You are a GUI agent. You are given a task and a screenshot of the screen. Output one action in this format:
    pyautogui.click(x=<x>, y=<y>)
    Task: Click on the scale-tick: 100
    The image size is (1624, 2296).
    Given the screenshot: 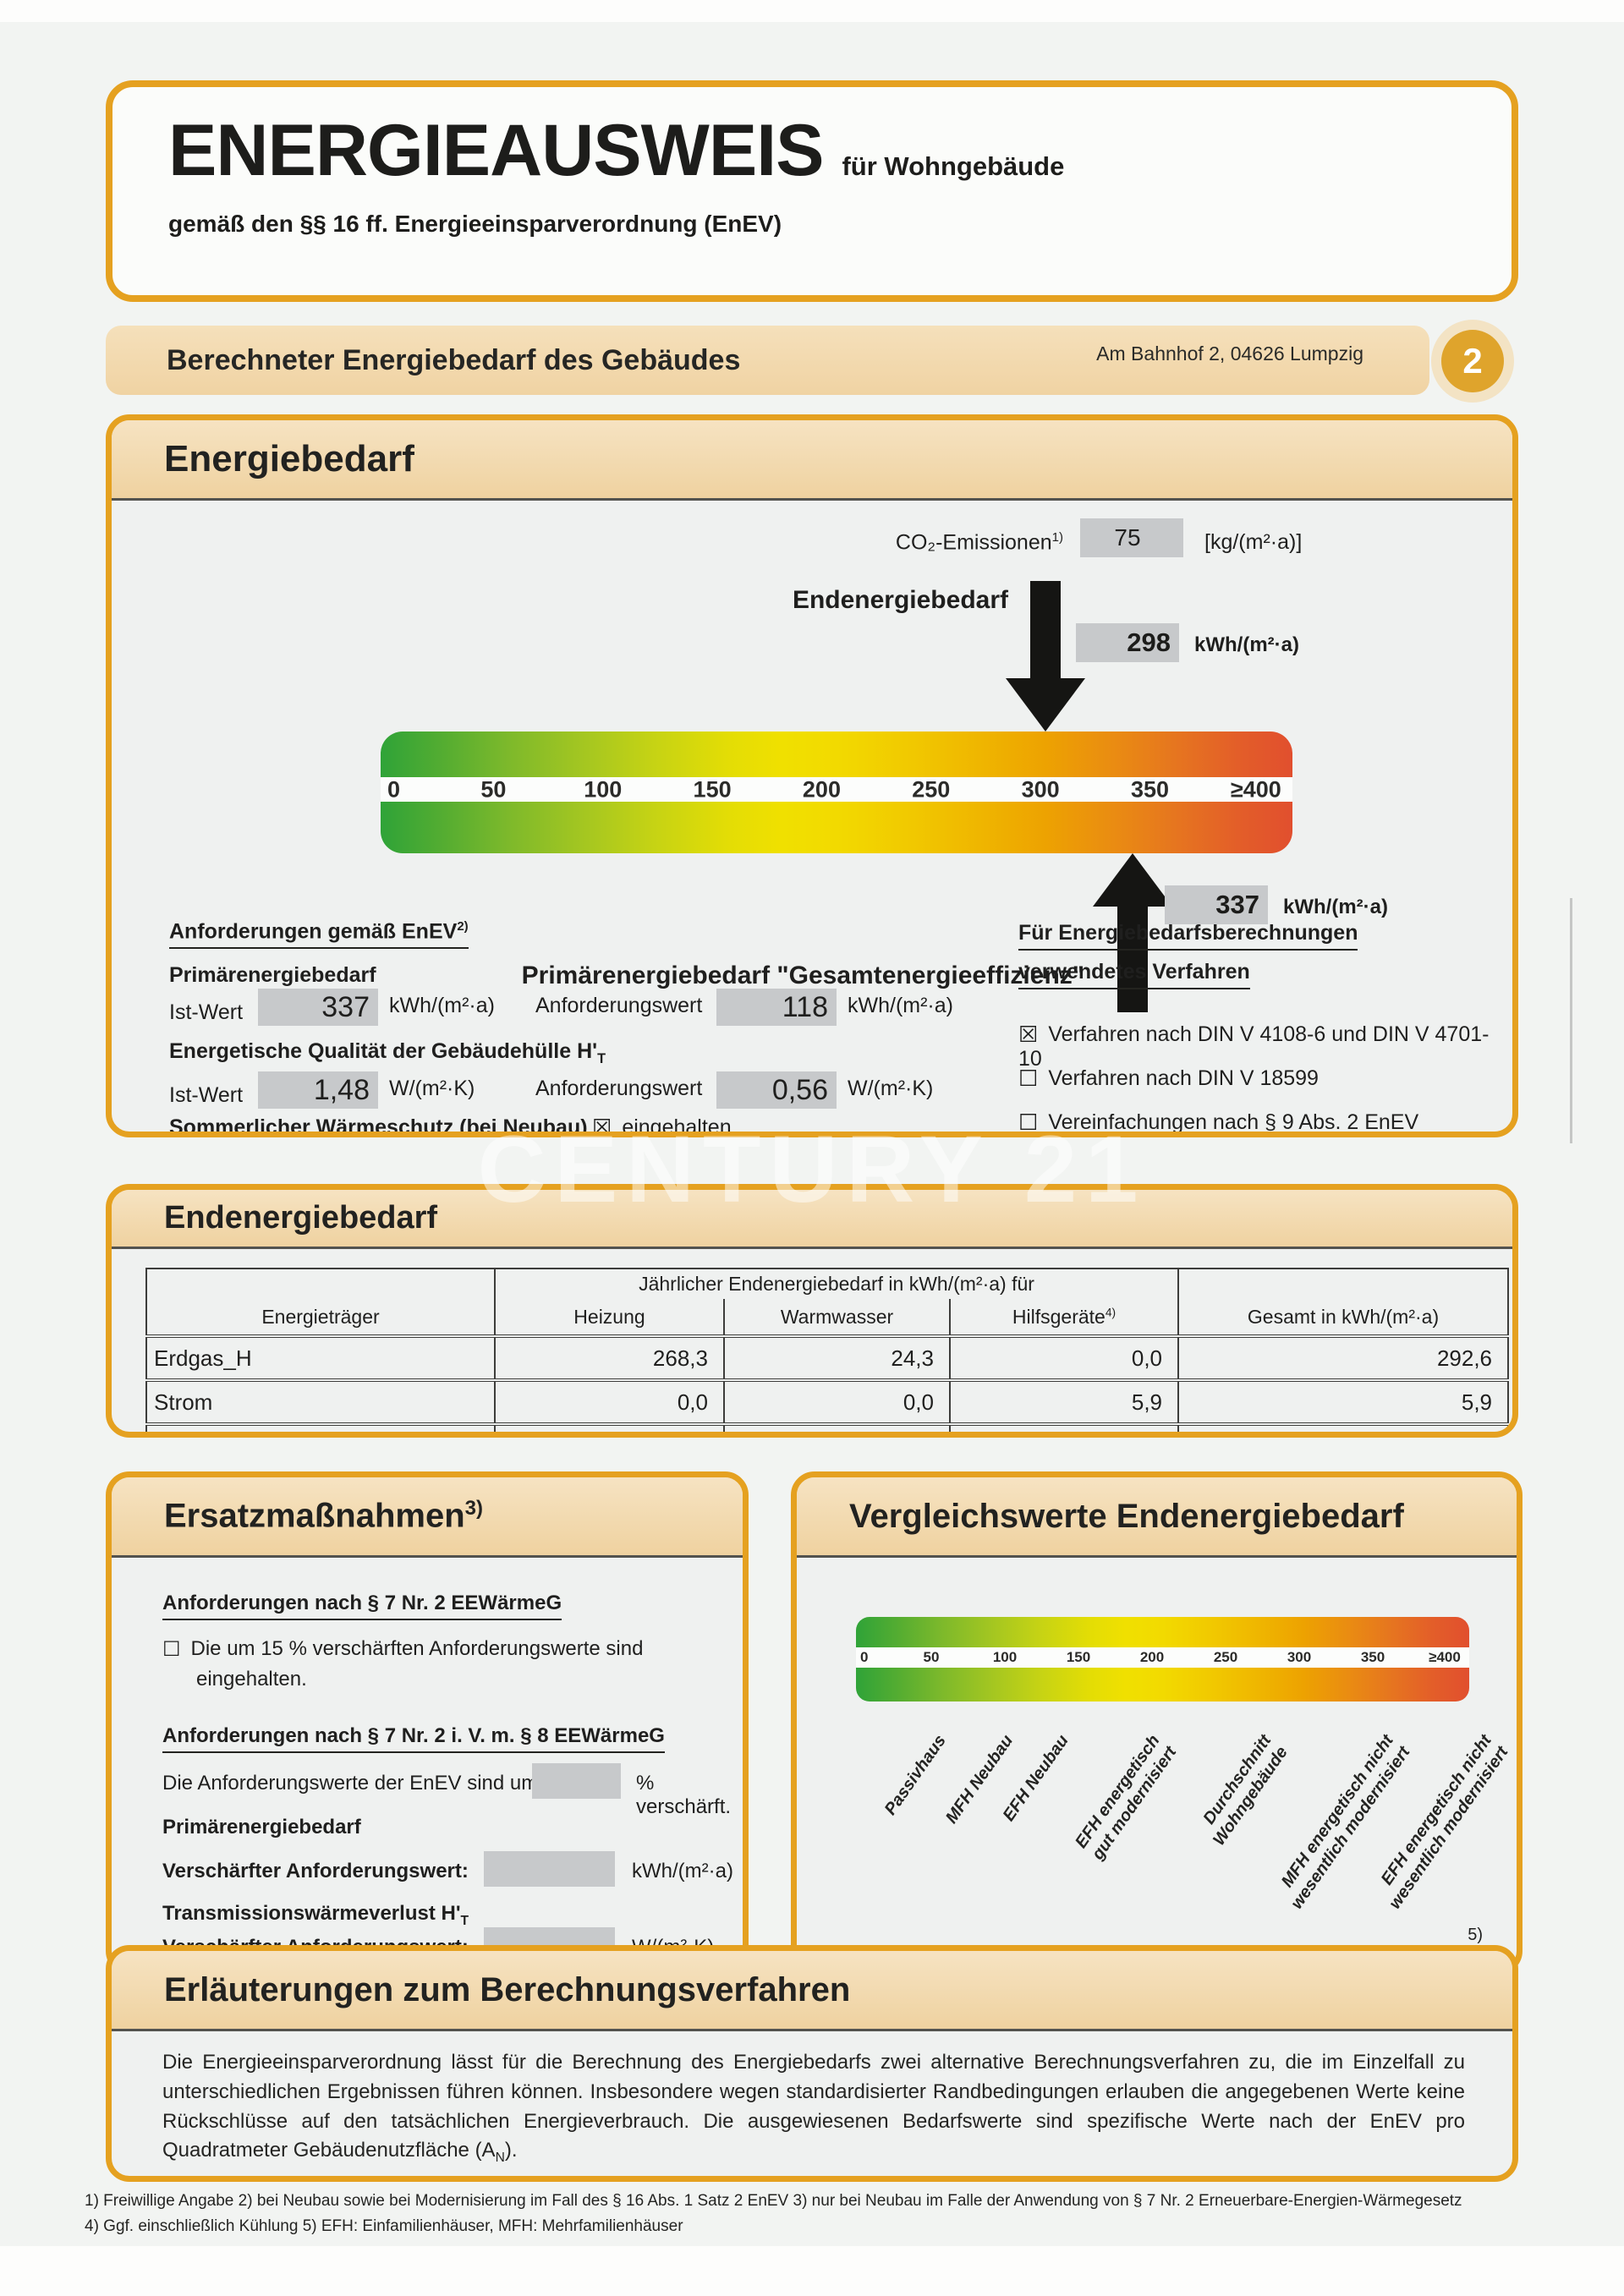 What is the action you would take?
    pyautogui.click(x=603, y=789)
    